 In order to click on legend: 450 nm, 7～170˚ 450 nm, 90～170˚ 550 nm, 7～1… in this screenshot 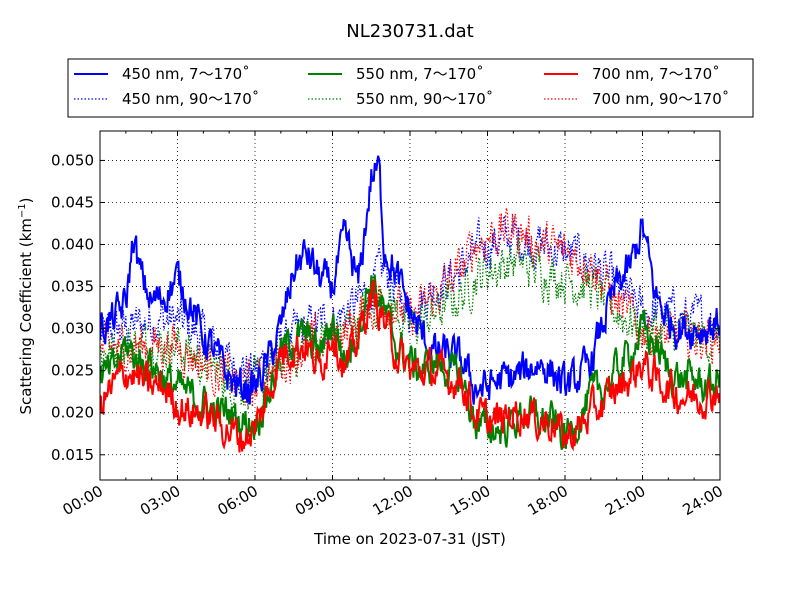, I will do `click(410, 88)`.